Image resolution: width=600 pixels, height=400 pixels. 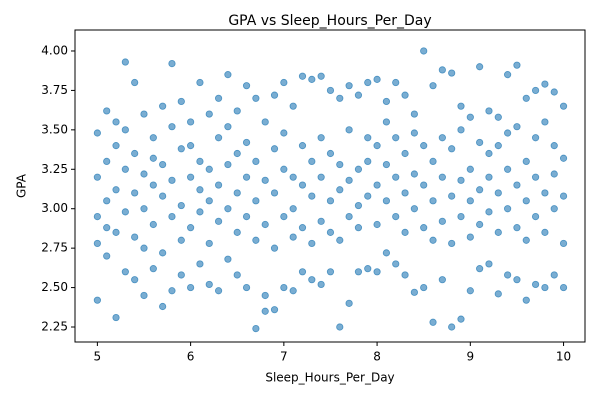 What do you see at coordinates (563, 357) in the screenshot?
I see `x-tick-label: 10` at bounding box center [563, 357].